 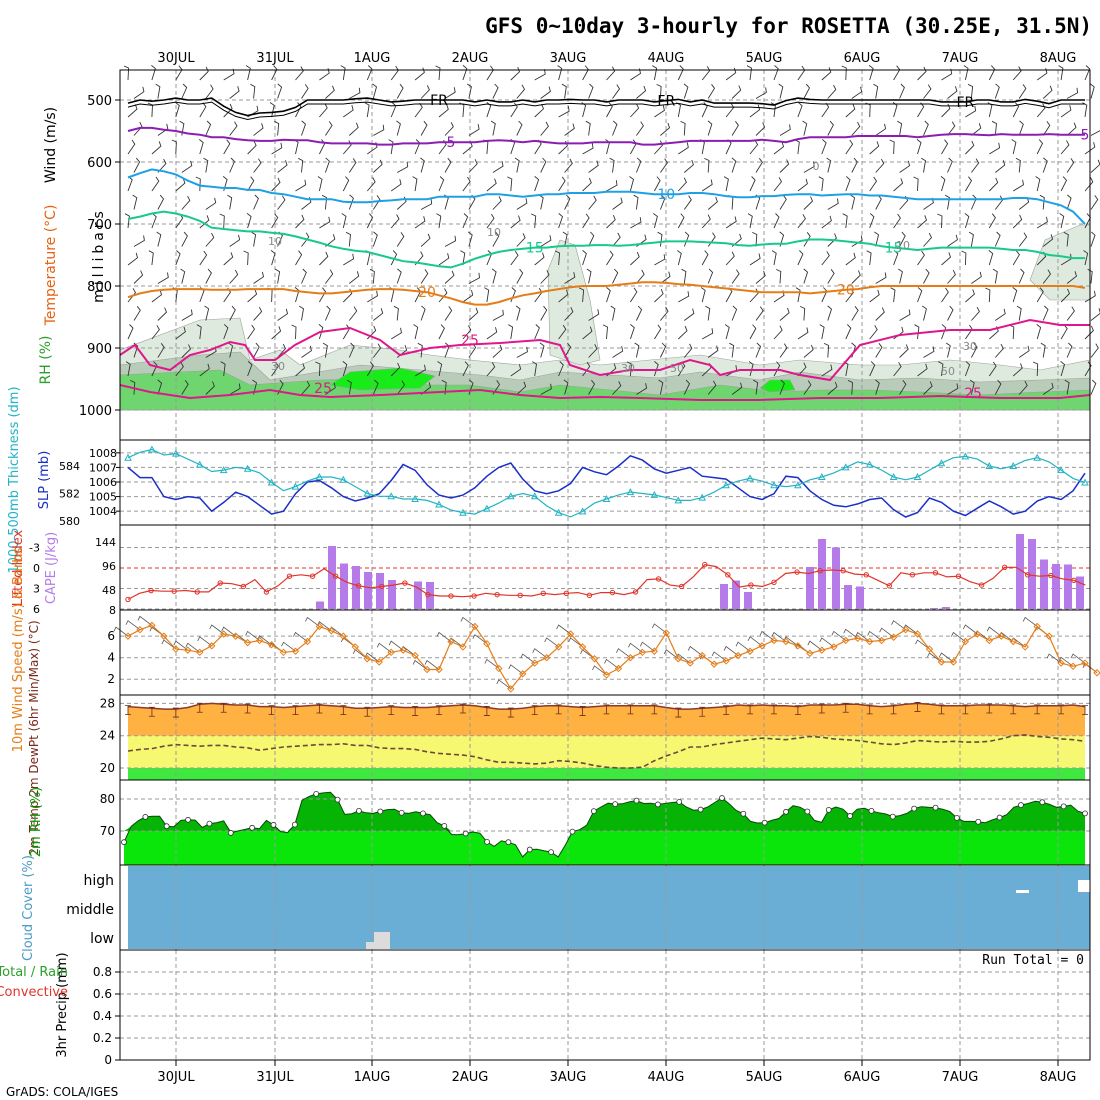 What do you see at coordinates (99, 287) in the screenshot?
I see `pressure-tick-label: 800` at bounding box center [99, 287].